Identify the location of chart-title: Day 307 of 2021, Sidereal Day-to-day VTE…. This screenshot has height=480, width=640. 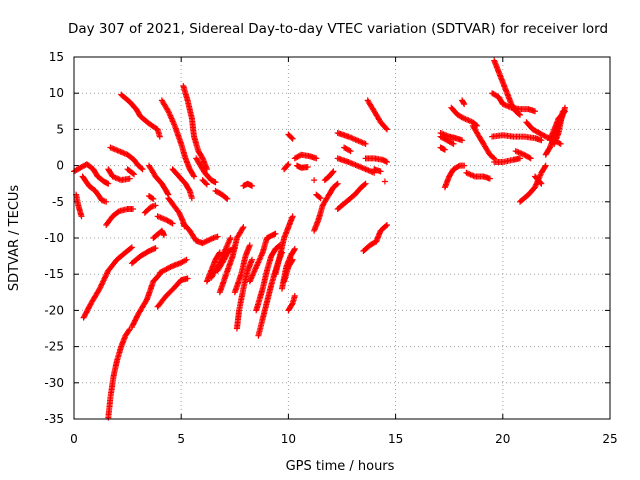
(338, 29).